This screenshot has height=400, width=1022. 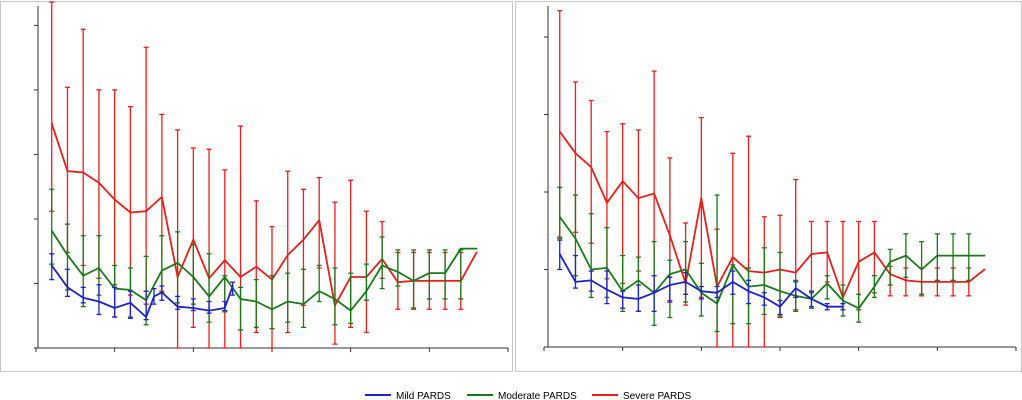 I want to click on legend-label-moderate: Moderate PARDS, so click(x=537, y=395).